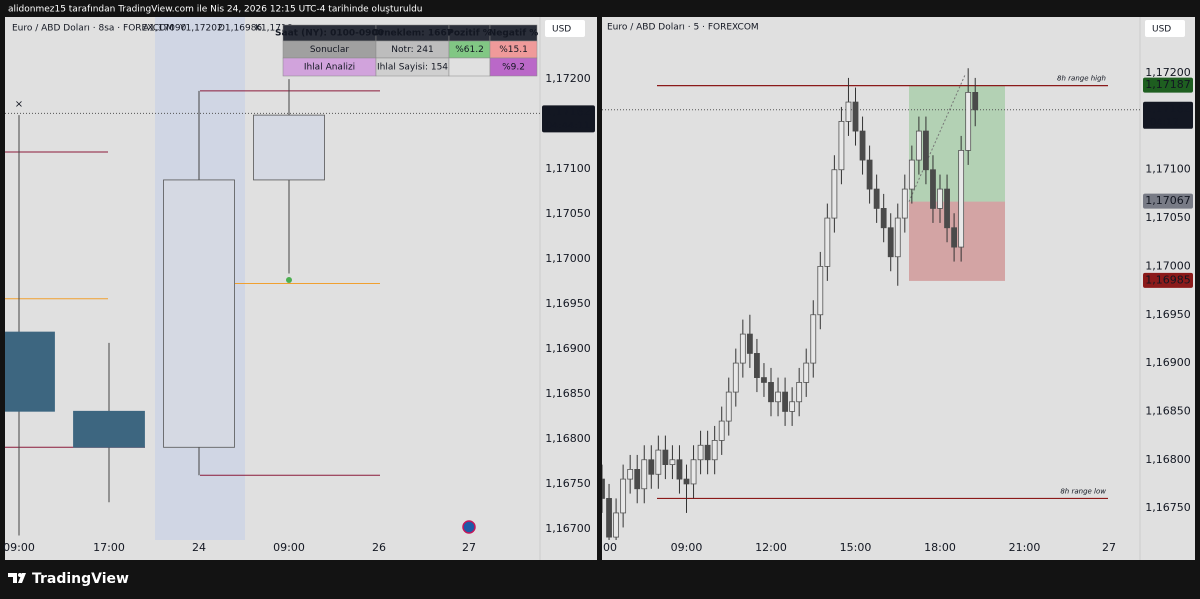 The width and height of the screenshot is (1200, 599). Describe the element at coordinates (1164, 122) in the screenshot. I see `countdown: 04:12` at that location.